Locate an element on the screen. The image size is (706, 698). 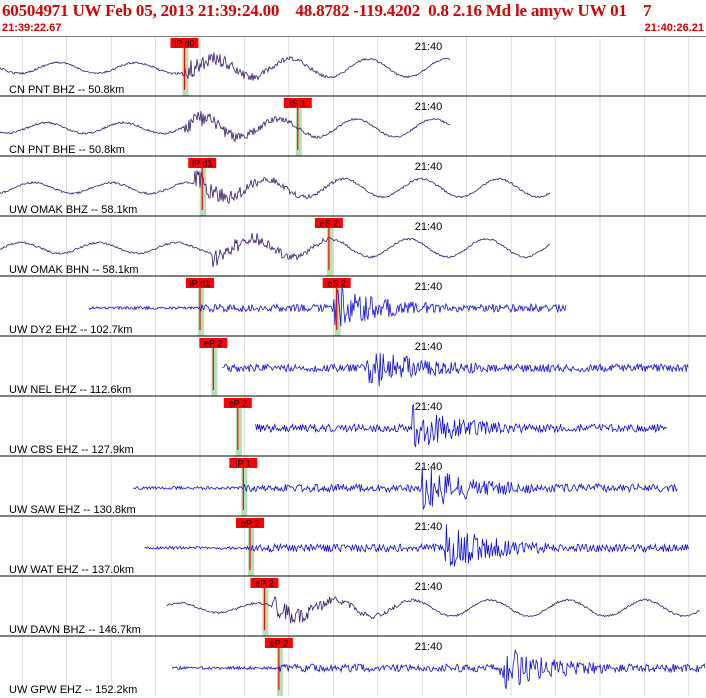
station-label: UW OMAK BHZ -- 58.1km is located at coordinates (73, 210).